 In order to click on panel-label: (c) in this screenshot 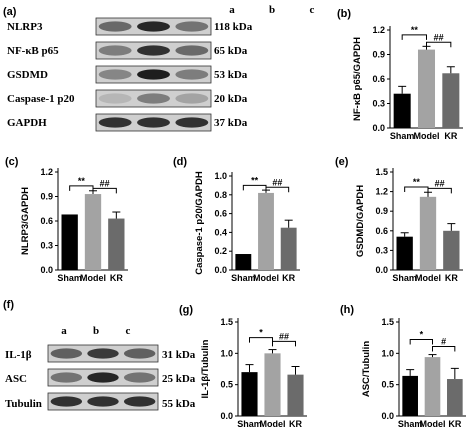, I will do `click(12, 162)`.